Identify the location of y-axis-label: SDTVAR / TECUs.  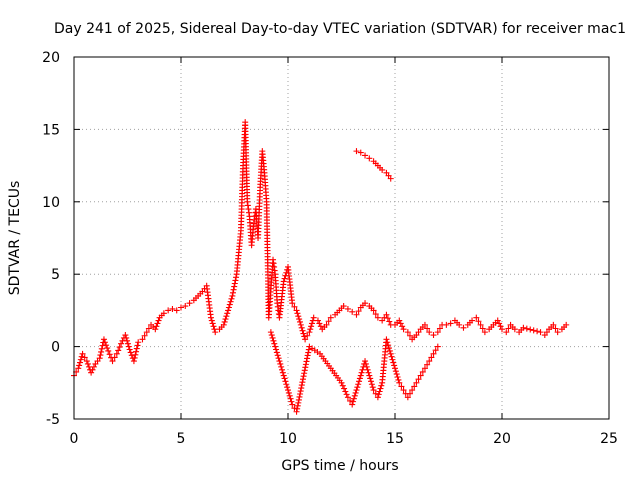
(15, 238).